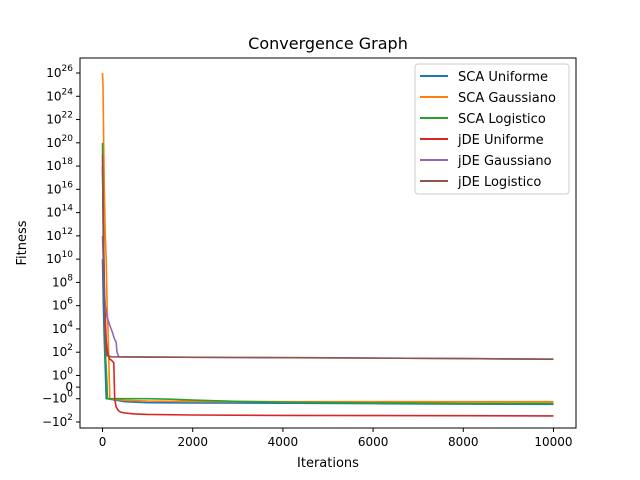  I want to click on y-tick-label: 10¹², so click(59, 235).